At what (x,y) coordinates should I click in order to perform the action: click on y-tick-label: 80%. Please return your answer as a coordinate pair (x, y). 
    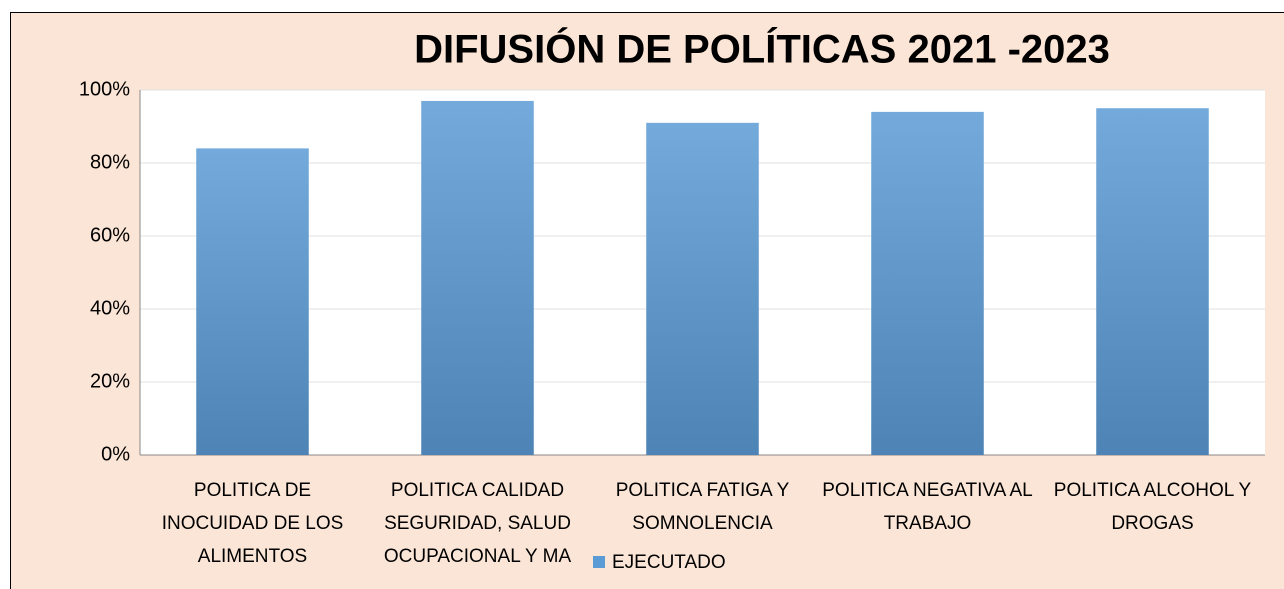
    Looking at the image, I should click on (110, 162).